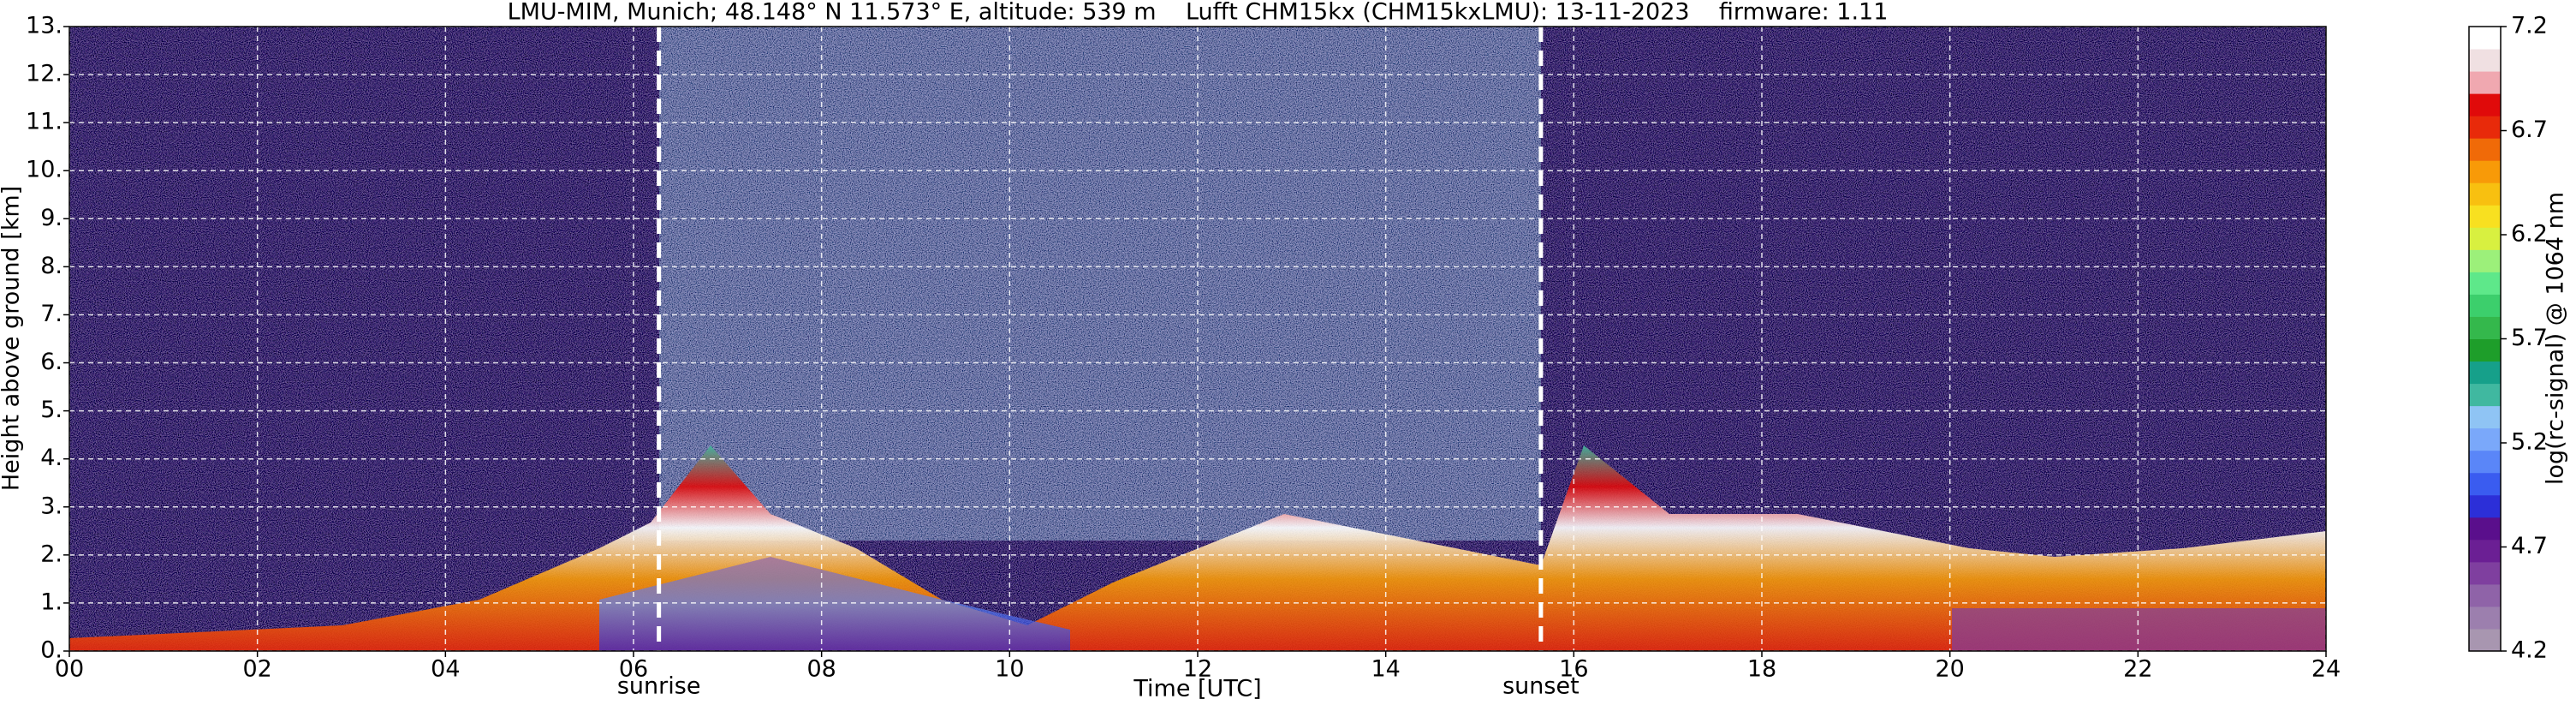 The height and width of the screenshot is (711, 2576). Describe the element at coordinates (1949, 670) in the screenshot. I see `x-tick-label: 20` at that location.